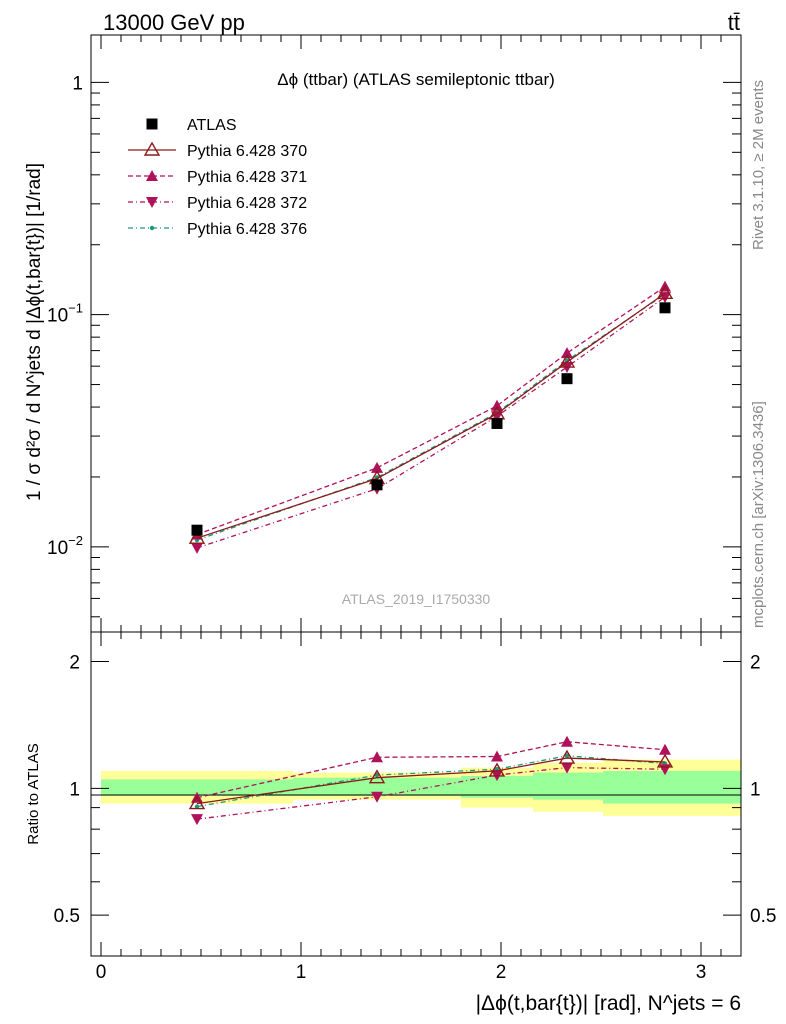 The width and height of the screenshot is (786, 1024). What do you see at coordinates (101, 972) in the screenshot?
I see `xtick-label: 0` at bounding box center [101, 972].